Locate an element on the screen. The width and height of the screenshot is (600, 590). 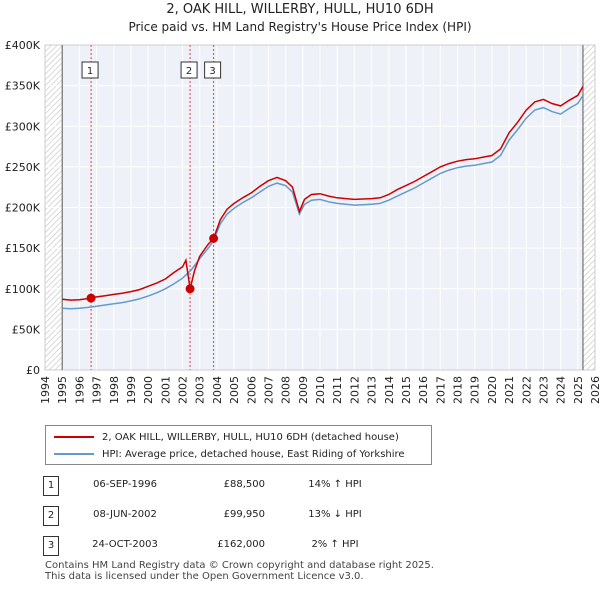
transaction-number: 2 is located at coordinates (51, 516).